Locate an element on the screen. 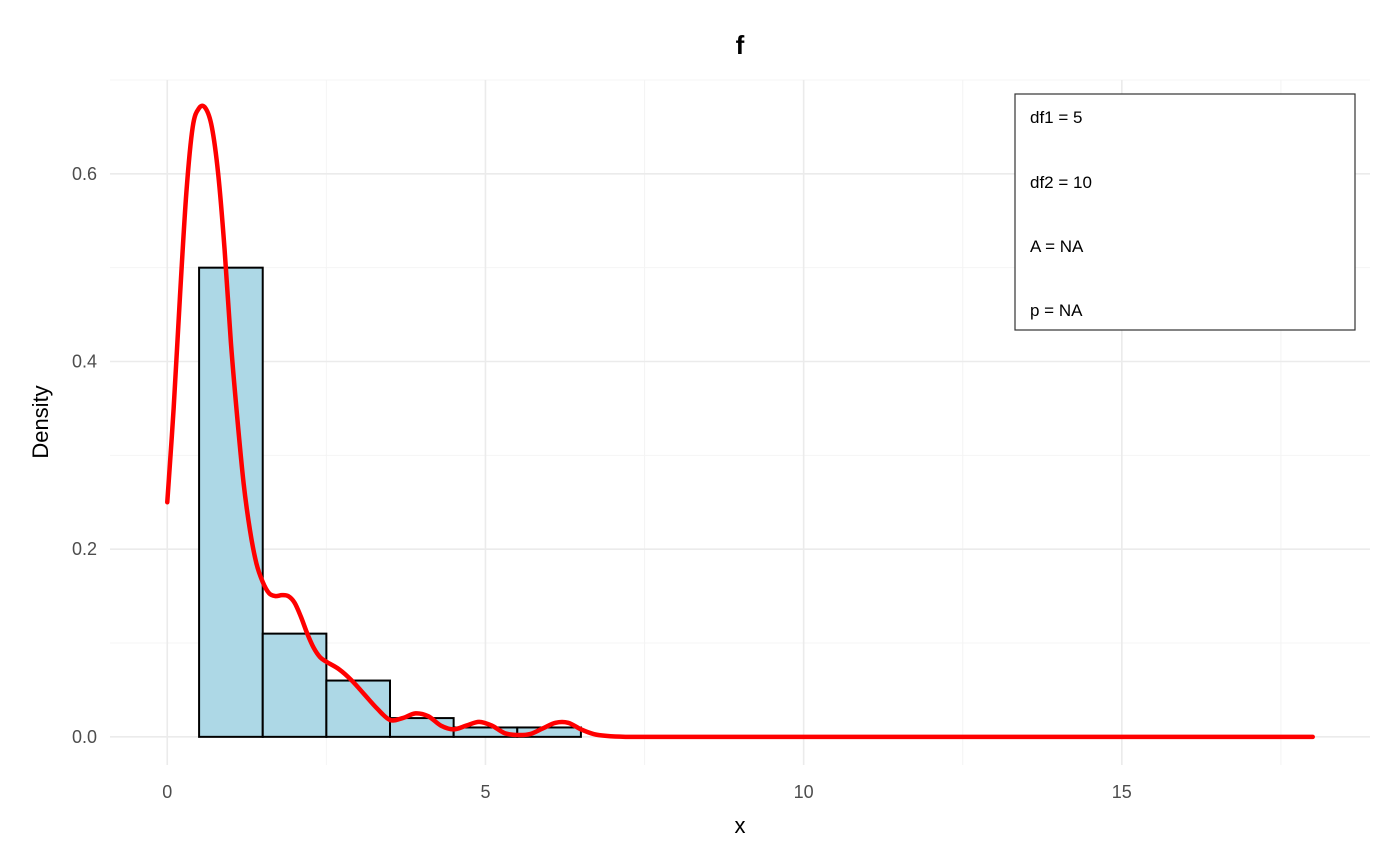  chart-title: f is located at coordinates (740, 45).